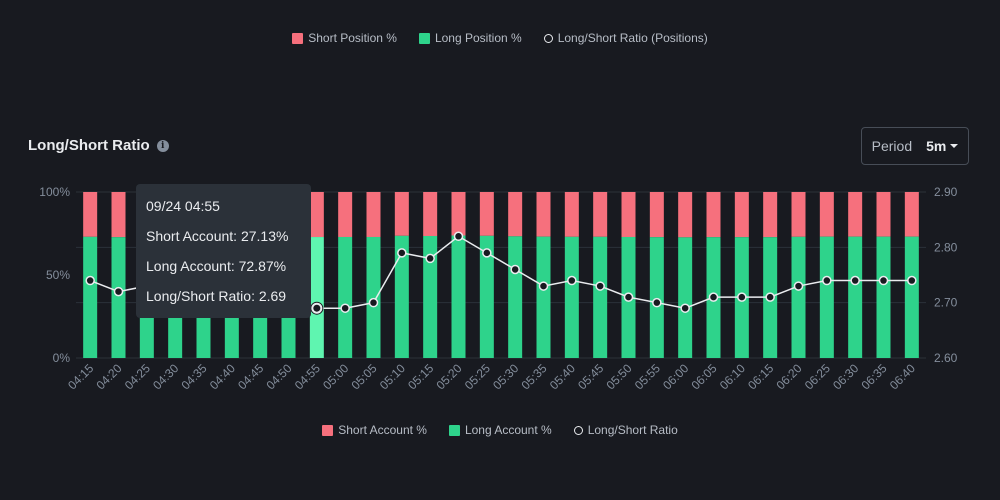 Image resolution: width=1000 pixels, height=500 pixels. I want to click on x-tick-label: 04:25, so click(137, 376).